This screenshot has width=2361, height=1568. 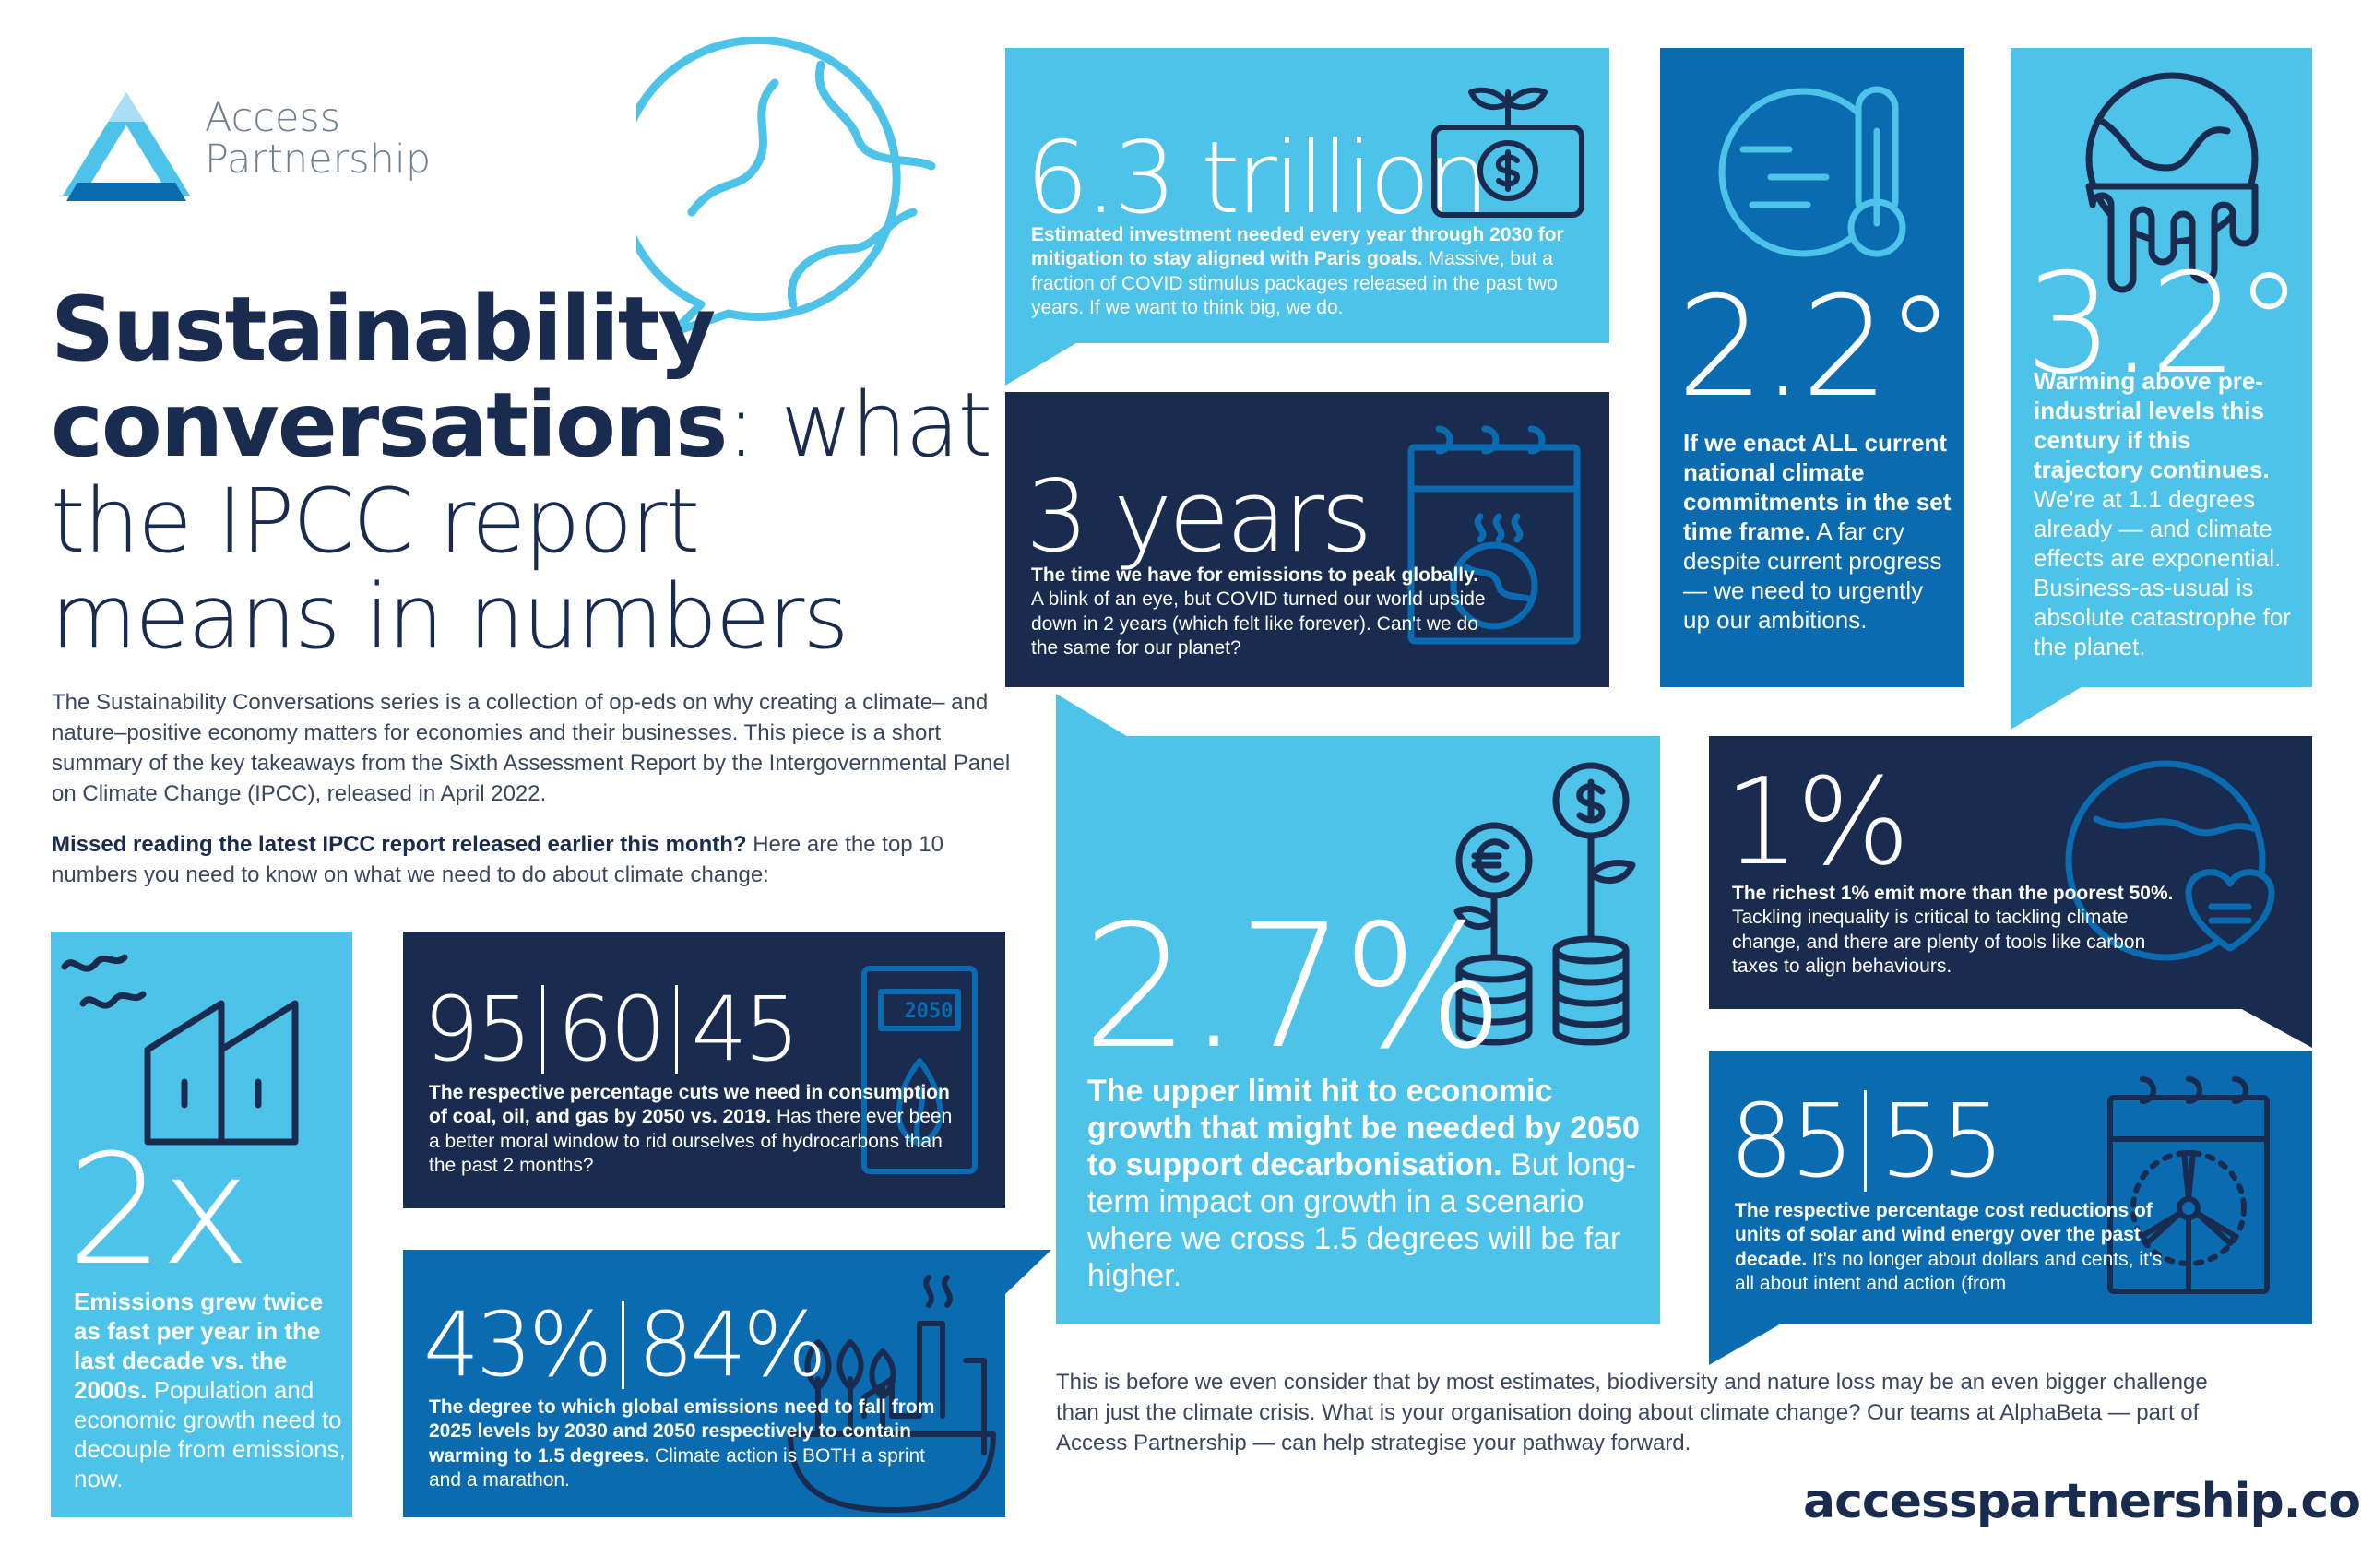 I want to click on figure-2-2-degrees: 2.2°, so click(x=1816, y=347).